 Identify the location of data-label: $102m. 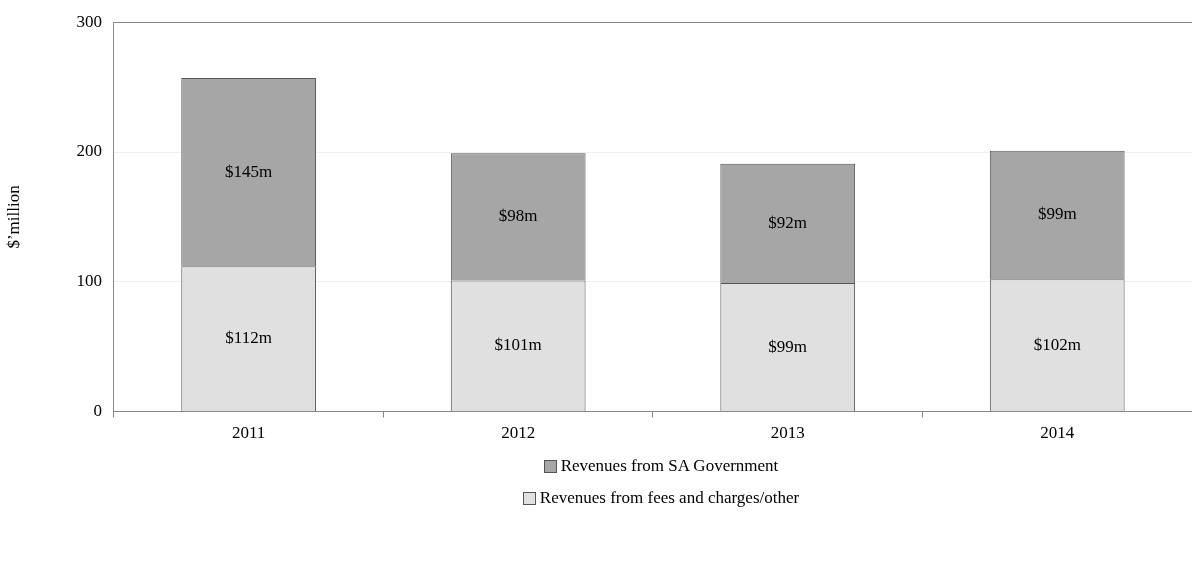
(1057, 344).